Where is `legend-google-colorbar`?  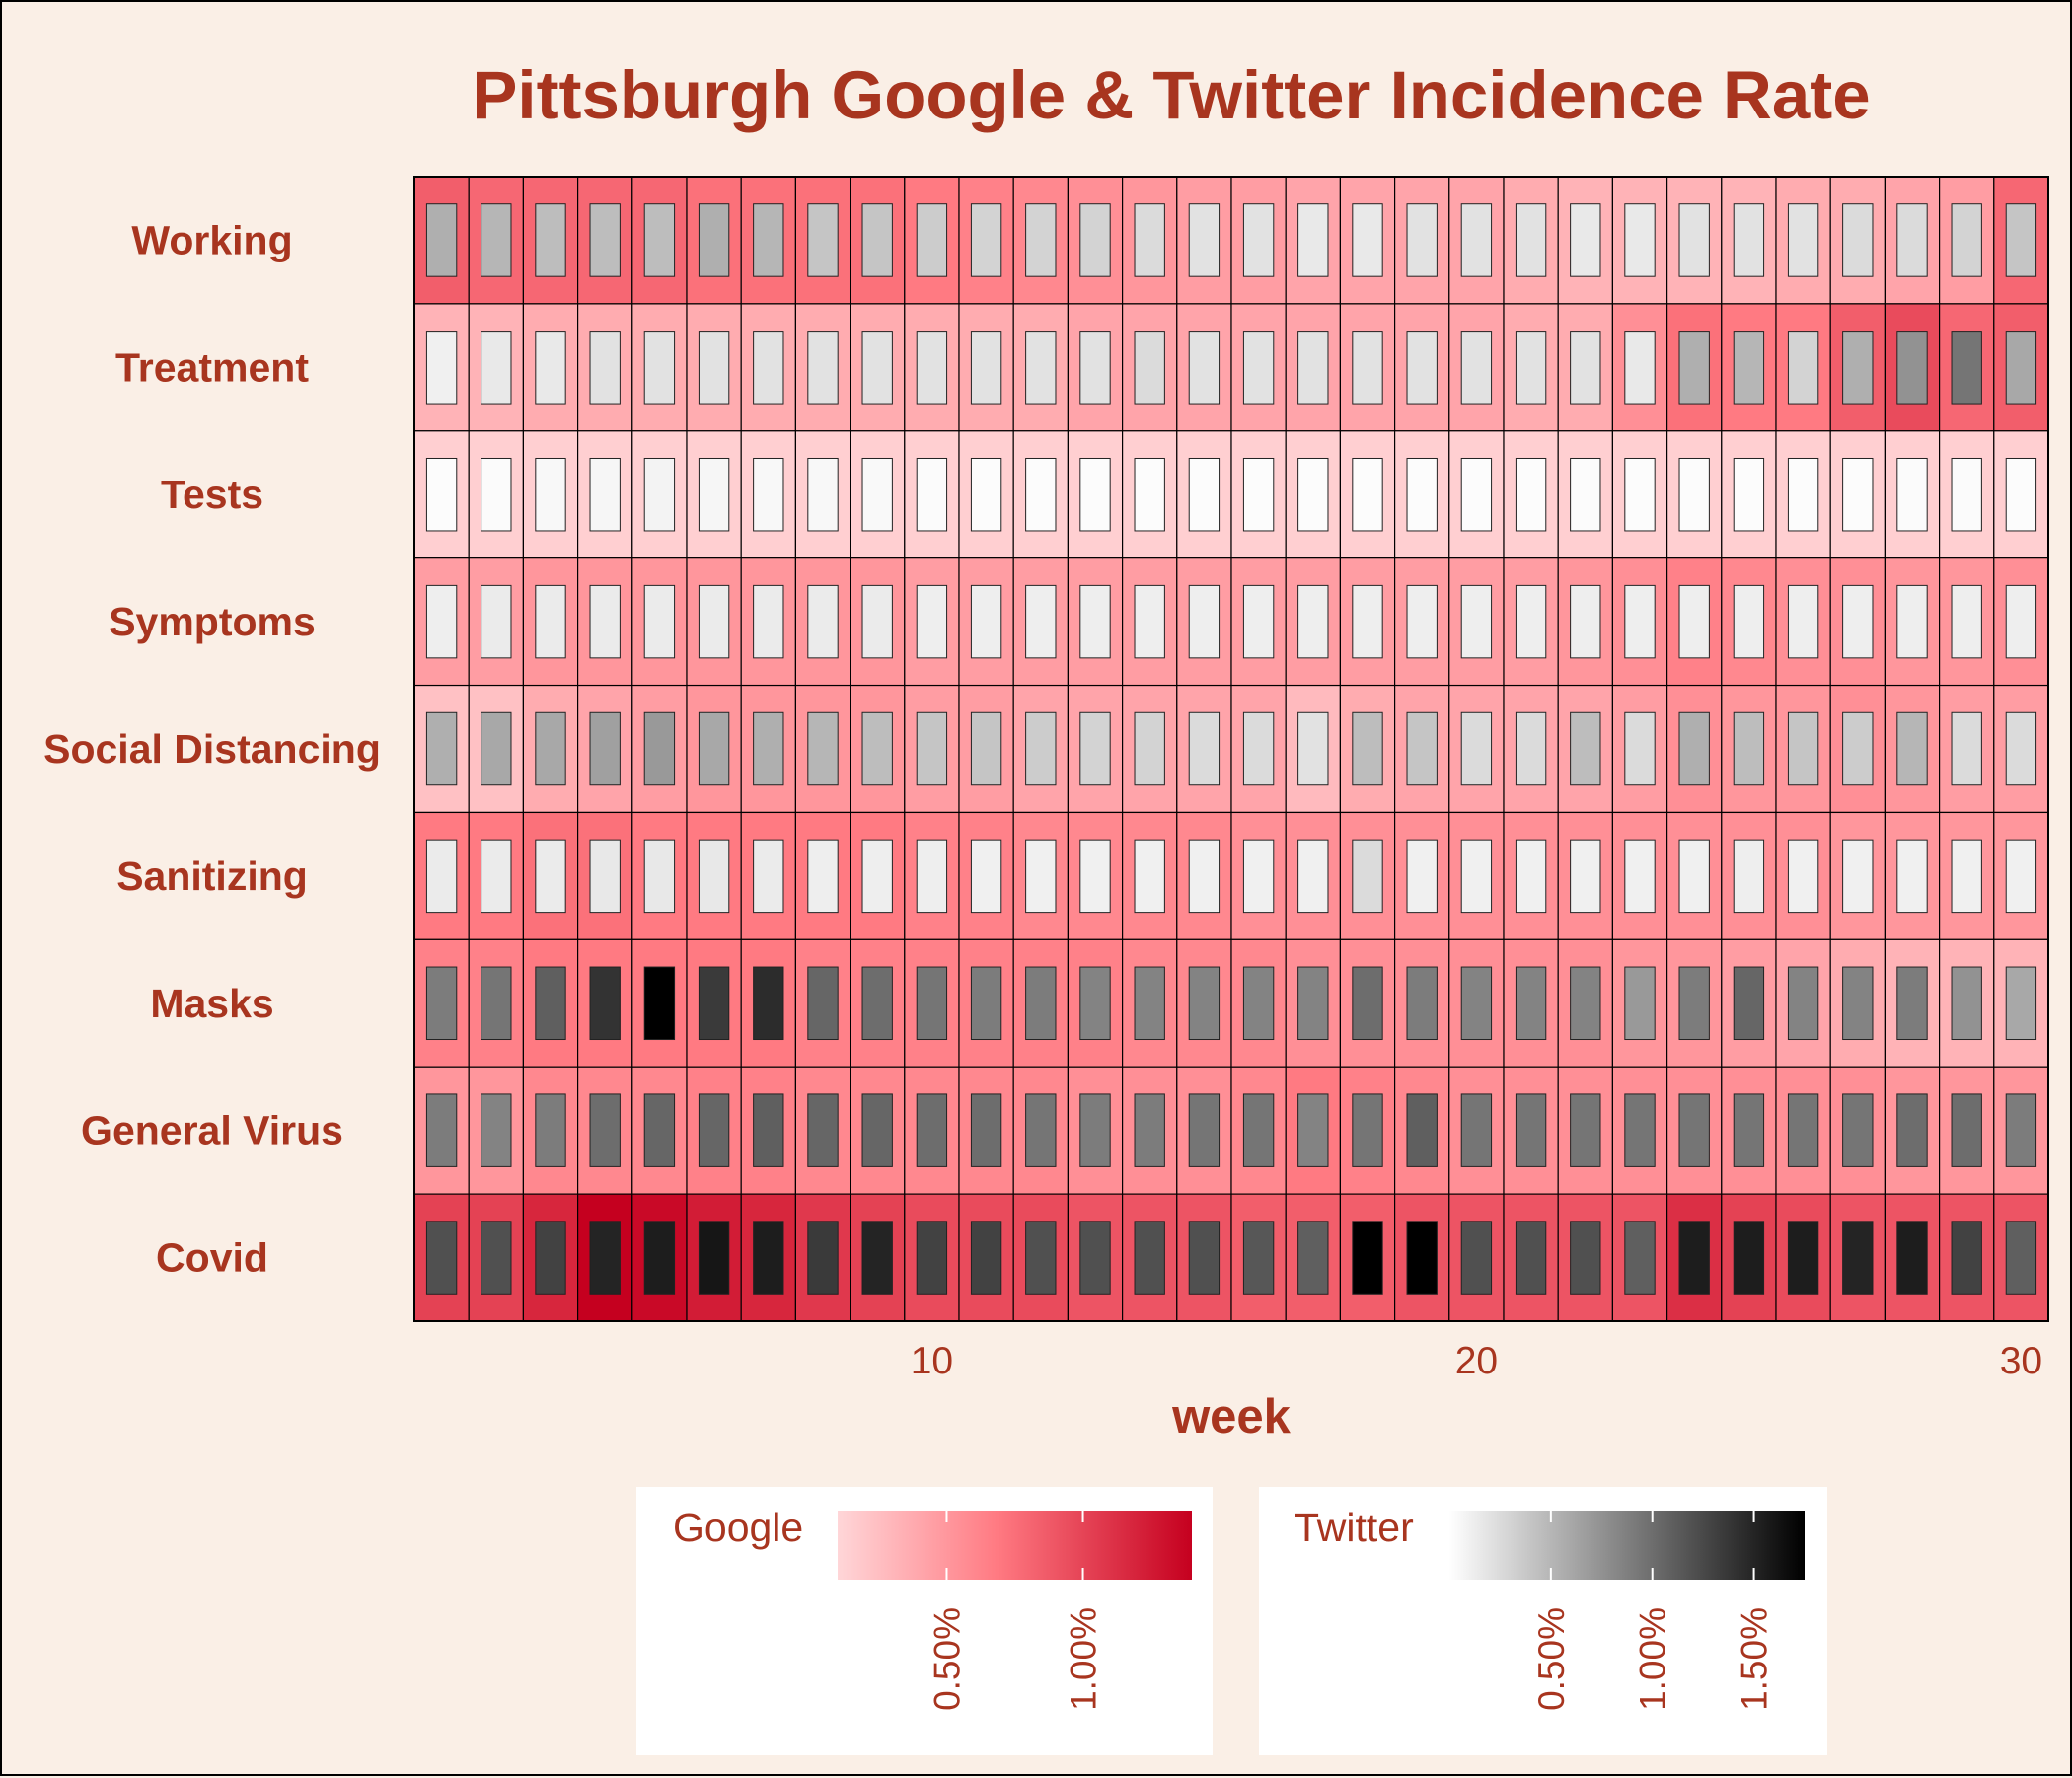 legend-google-colorbar is located at coordinates (1015, 1545).